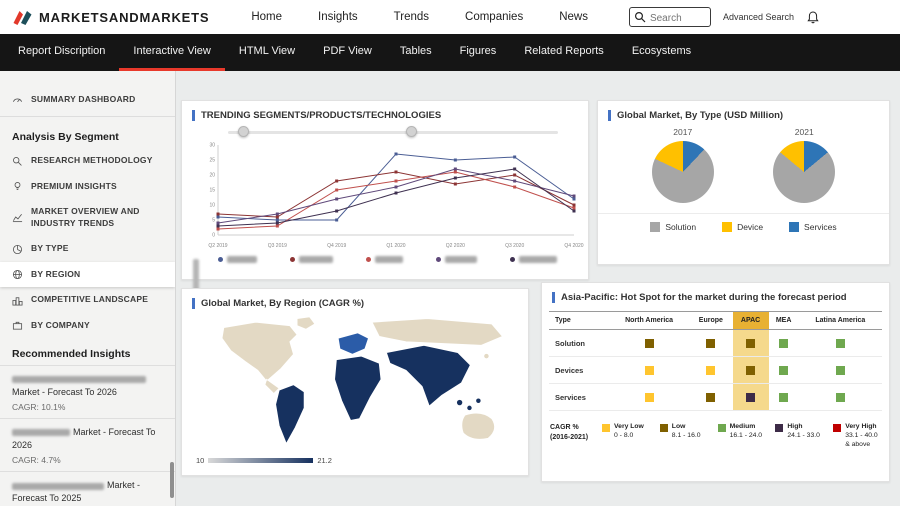 Image resolution: width=900 pixels, height=506 pixels. I want to click on brand-logo: MARKETSANDMARKETS, so click(110, 17).